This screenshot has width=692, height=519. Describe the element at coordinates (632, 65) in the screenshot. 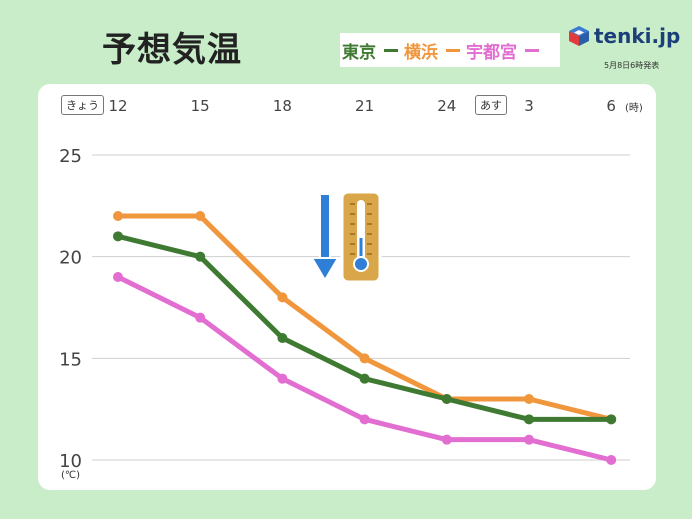

I see `issued-time: 5月8日6時発表` at that location.